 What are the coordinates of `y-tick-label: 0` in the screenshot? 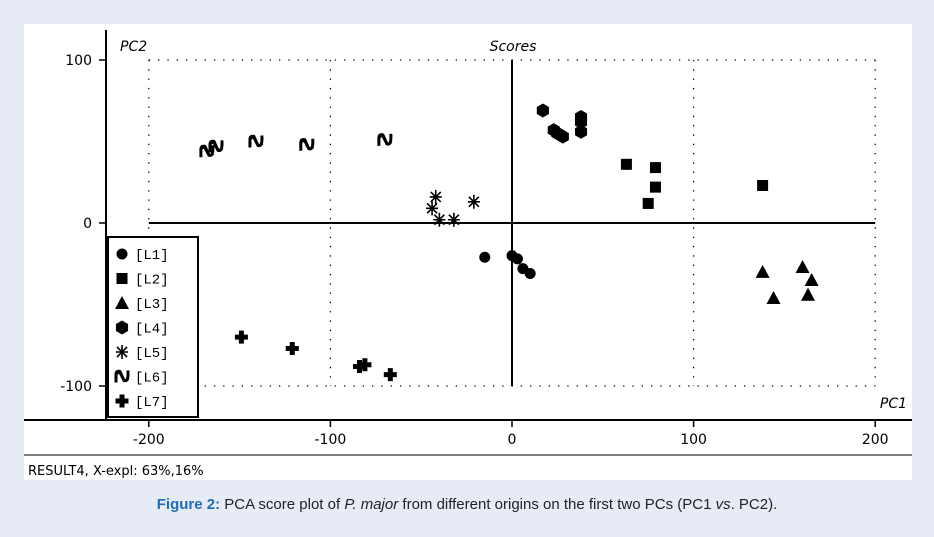 It's located at (87, 224).